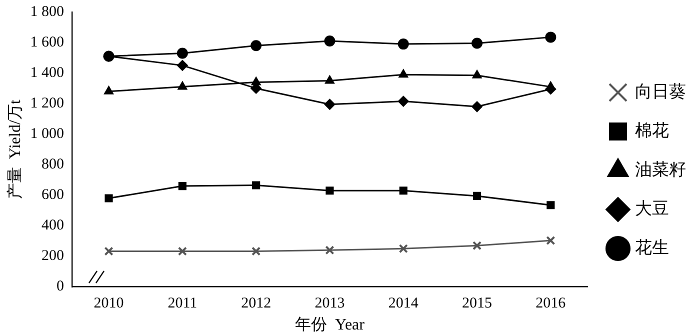 This screenshot has height=335, width=700. Describe the element at coordinates (47, 42) in the screenshot. I see `y-tick-label: 1 600` at that location.